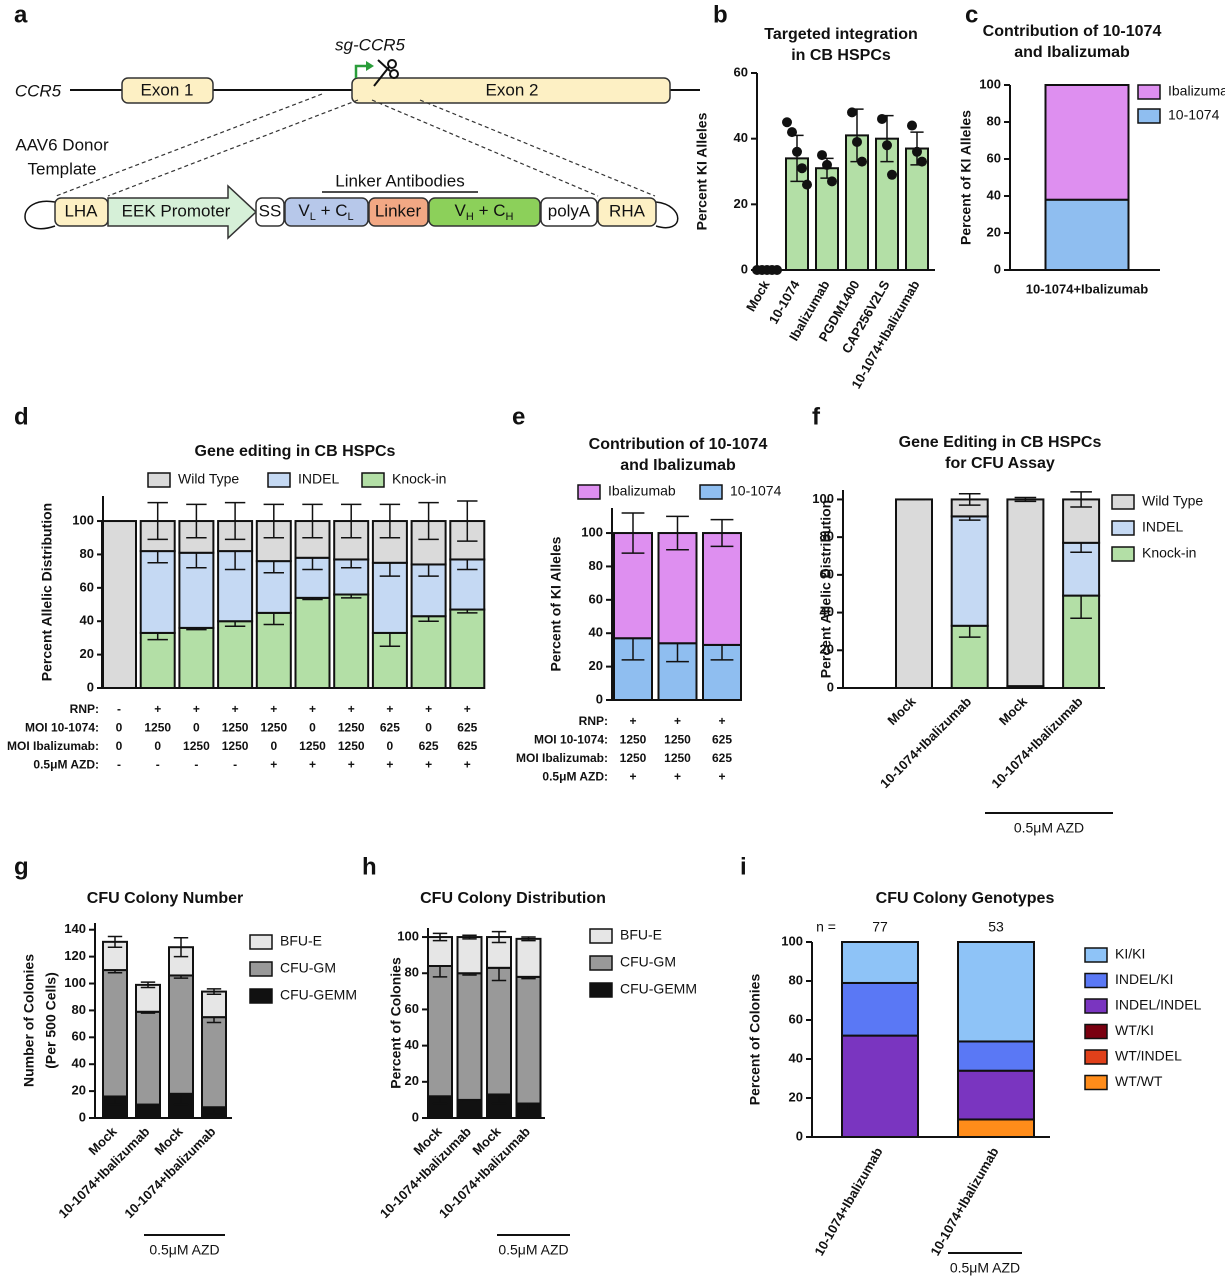  I want to click on legend-label: Wild Type, so click(1172, 501).